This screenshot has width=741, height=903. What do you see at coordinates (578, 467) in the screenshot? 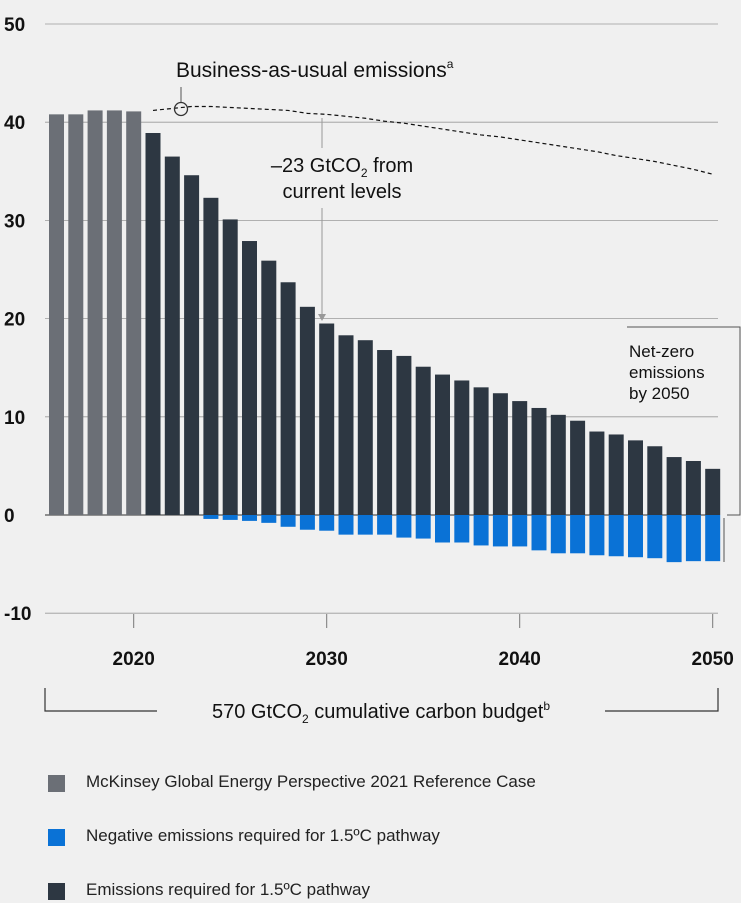
I see `bar-positive-2043` at bounding box center [578, 467].